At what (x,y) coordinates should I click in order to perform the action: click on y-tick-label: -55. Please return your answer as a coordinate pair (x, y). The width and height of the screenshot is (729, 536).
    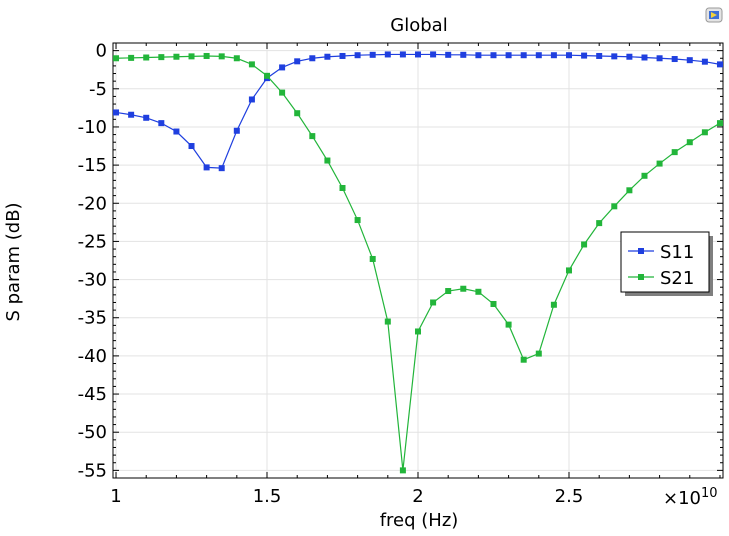
    Looking at the image, I should click on (92, 470).